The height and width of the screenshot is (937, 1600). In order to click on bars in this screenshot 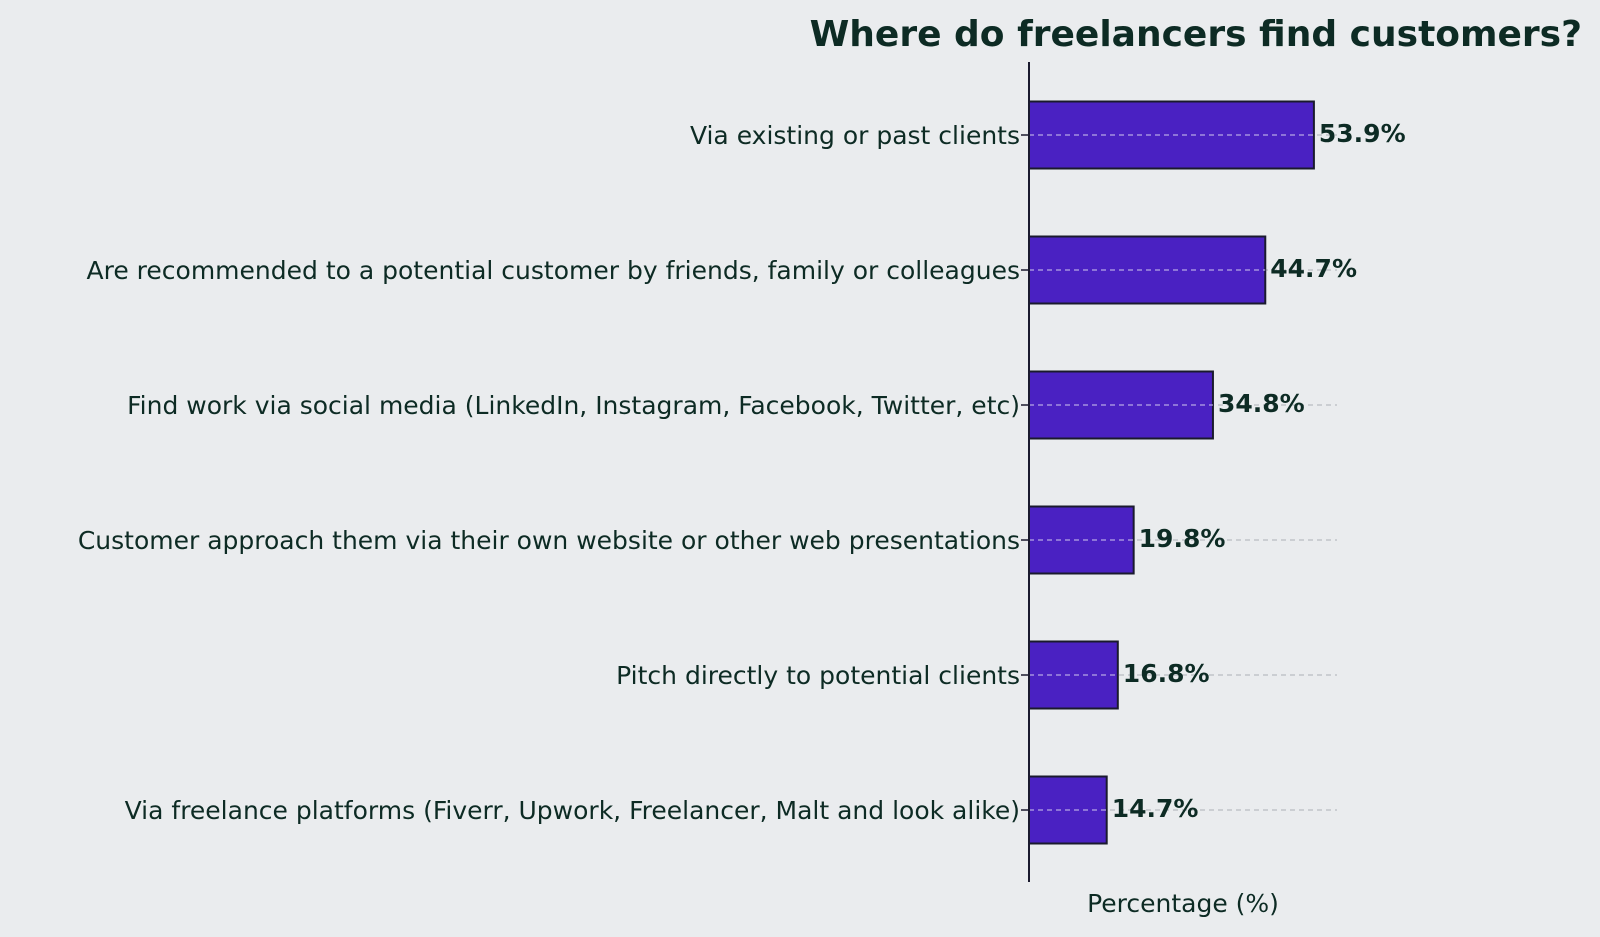, I will do `click(1171, 472)`.